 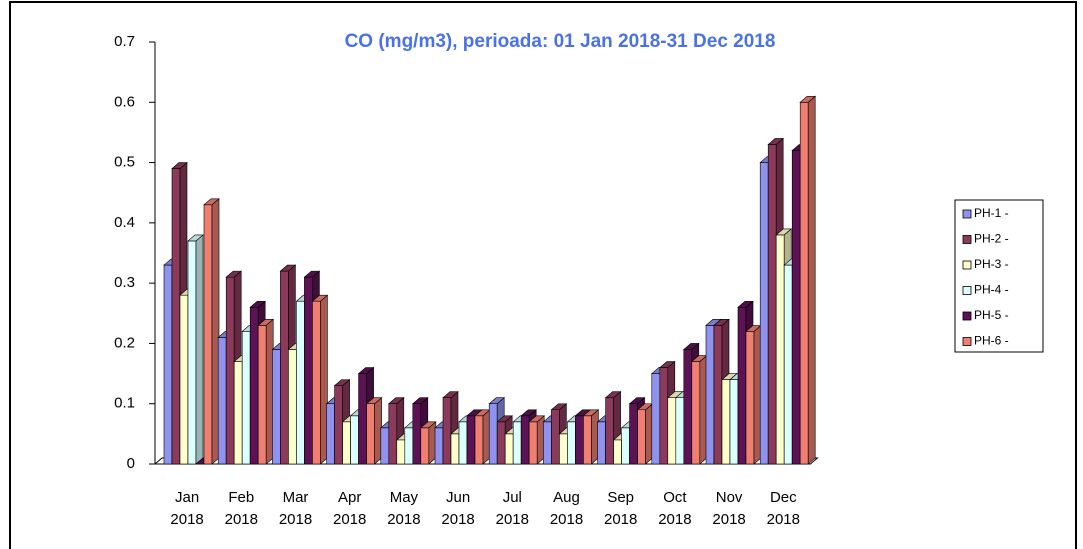 I want to click on x-tick-label: Sep 2018, so click(x=621, y=508).